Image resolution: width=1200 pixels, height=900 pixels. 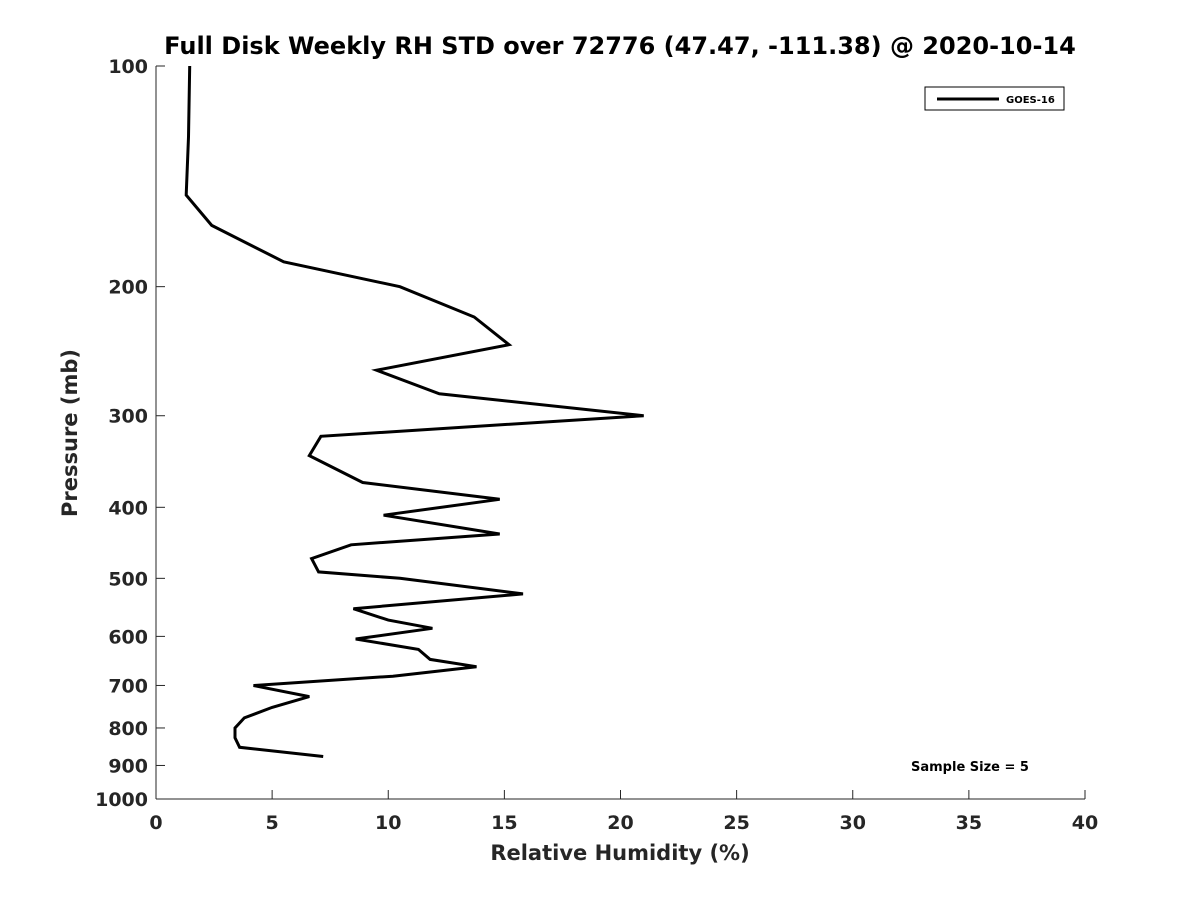 What do you see at coordinates (128, 508) in the screenshot?
I see `y-tick-label: 400` at bounding box center [128, 508].